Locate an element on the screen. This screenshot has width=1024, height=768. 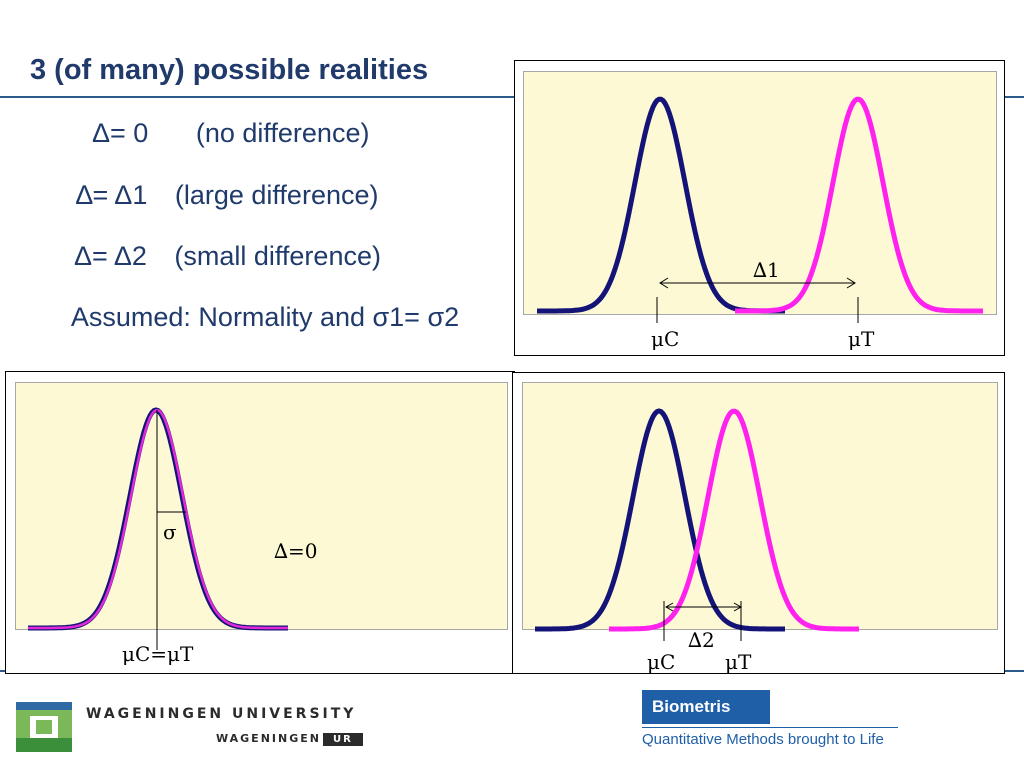
delta1-arrowhead-left is located at coordinates (664, 283).